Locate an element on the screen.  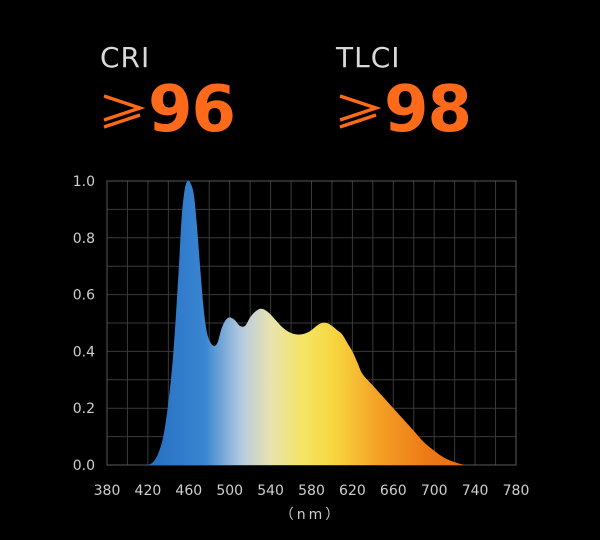
y-tick-label: 0.0 is located at coordinates (84, 466).